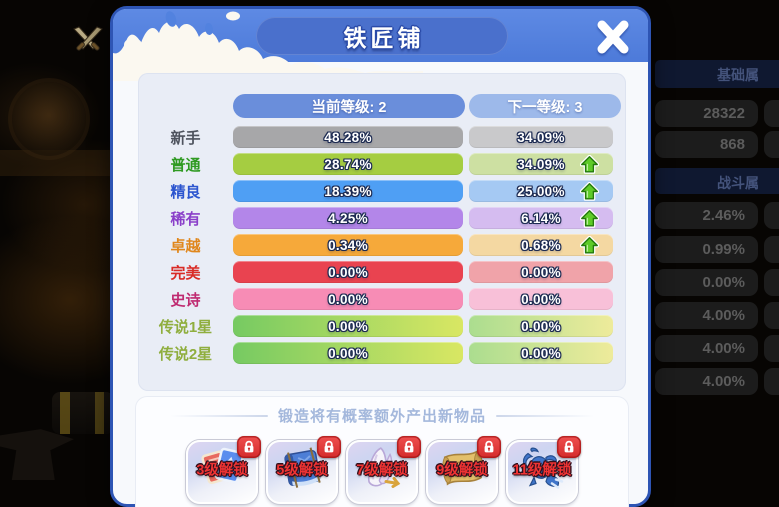 This screenshot has height=507, width=779. I want to click on rarity-row: 完美 0.00% 0.00%, so click(382, 272).